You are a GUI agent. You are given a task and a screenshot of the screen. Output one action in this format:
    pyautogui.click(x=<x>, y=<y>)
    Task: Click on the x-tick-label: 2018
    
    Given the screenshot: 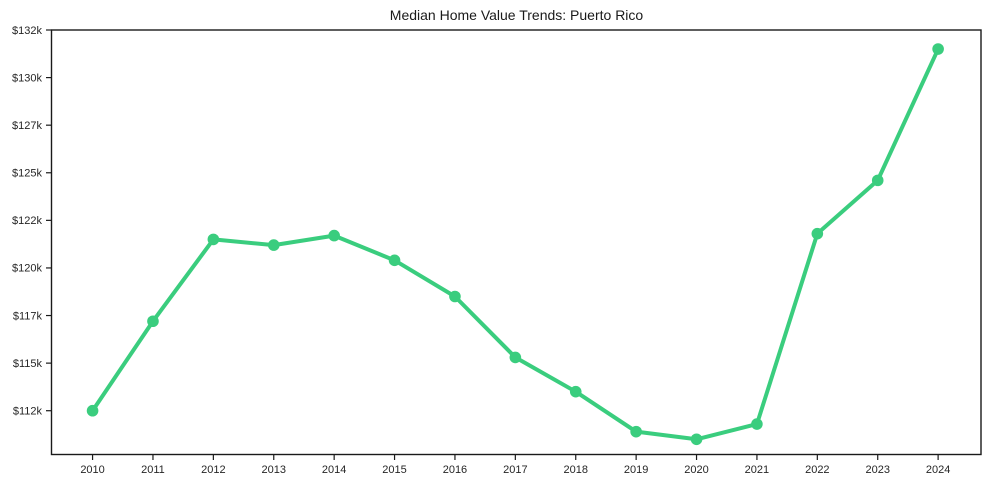 What is the action you would take?
    pyautogui.click(x=575, y=470)
    